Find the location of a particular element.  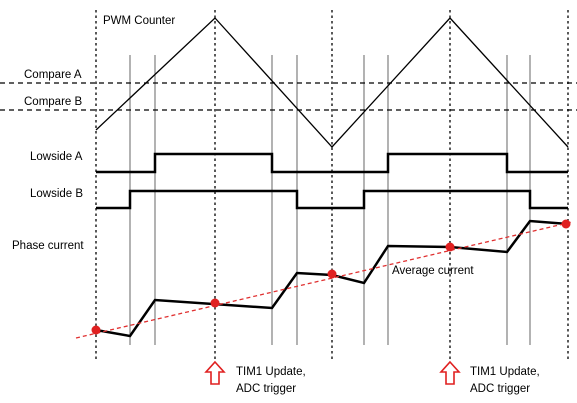

lowside-a-label: Lowside A is located at coordinates (56, 157).